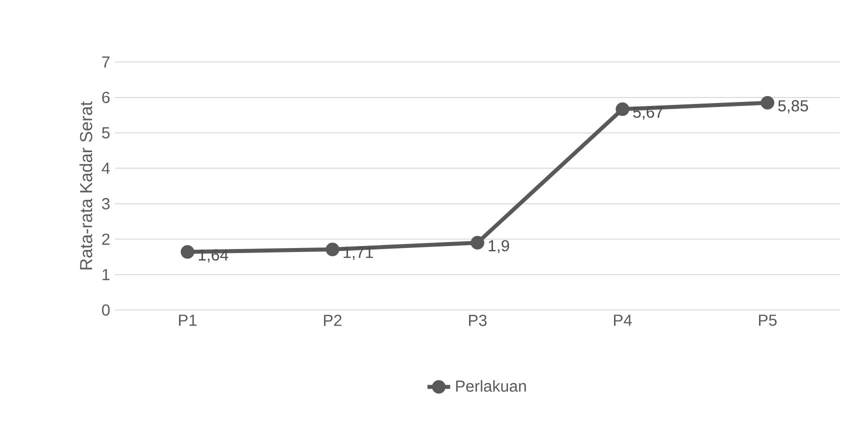 Image resolution: width=855 pixels, height=426 pixels. I want to click on x-tick-label: P3, so click(478, 320).